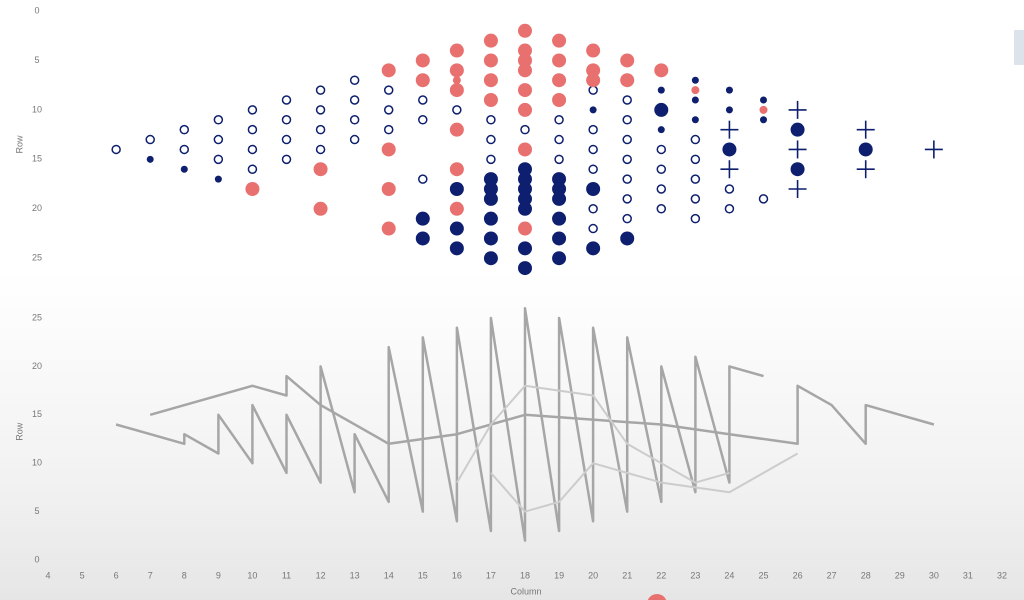 This screenshot has height=600, width=1024. I want to click on x-tick-label: 30, so click(934, 575).